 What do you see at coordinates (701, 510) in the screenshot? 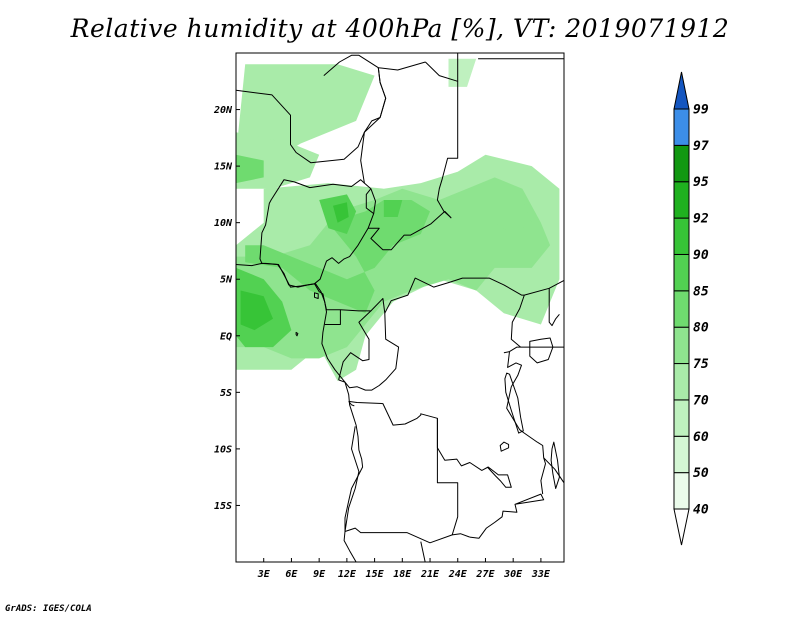
I see `colorbar-level-label: 40` at bounding box center [701, 510].